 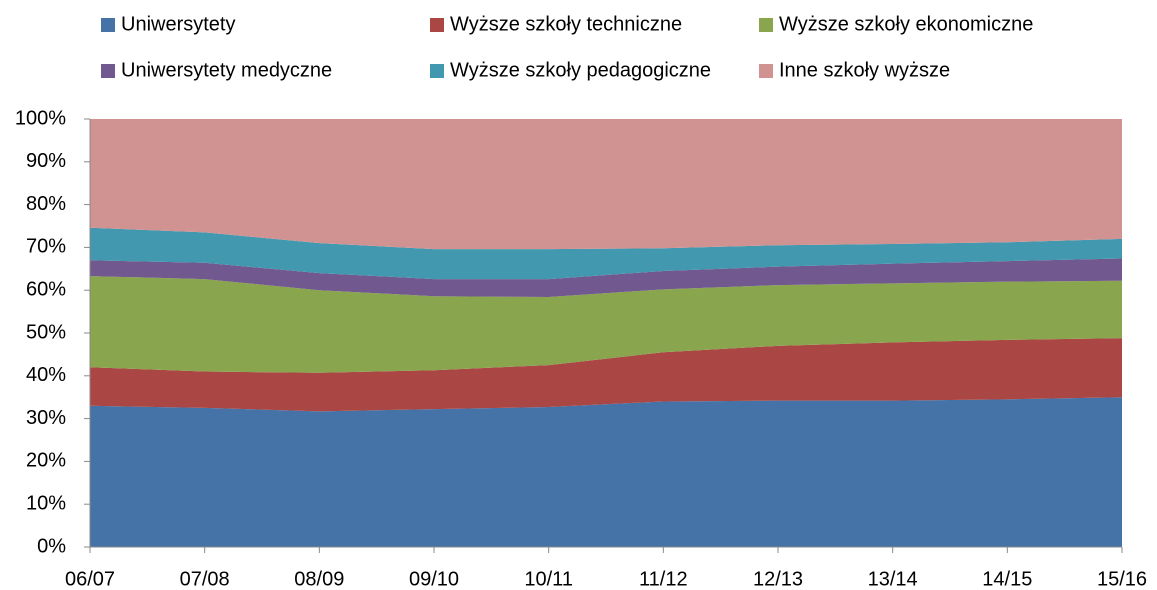 What do you see at coordinates (46, 503) in the screenshot?
I see `y-tick-label: 10%` at bounding box center [46, 503].